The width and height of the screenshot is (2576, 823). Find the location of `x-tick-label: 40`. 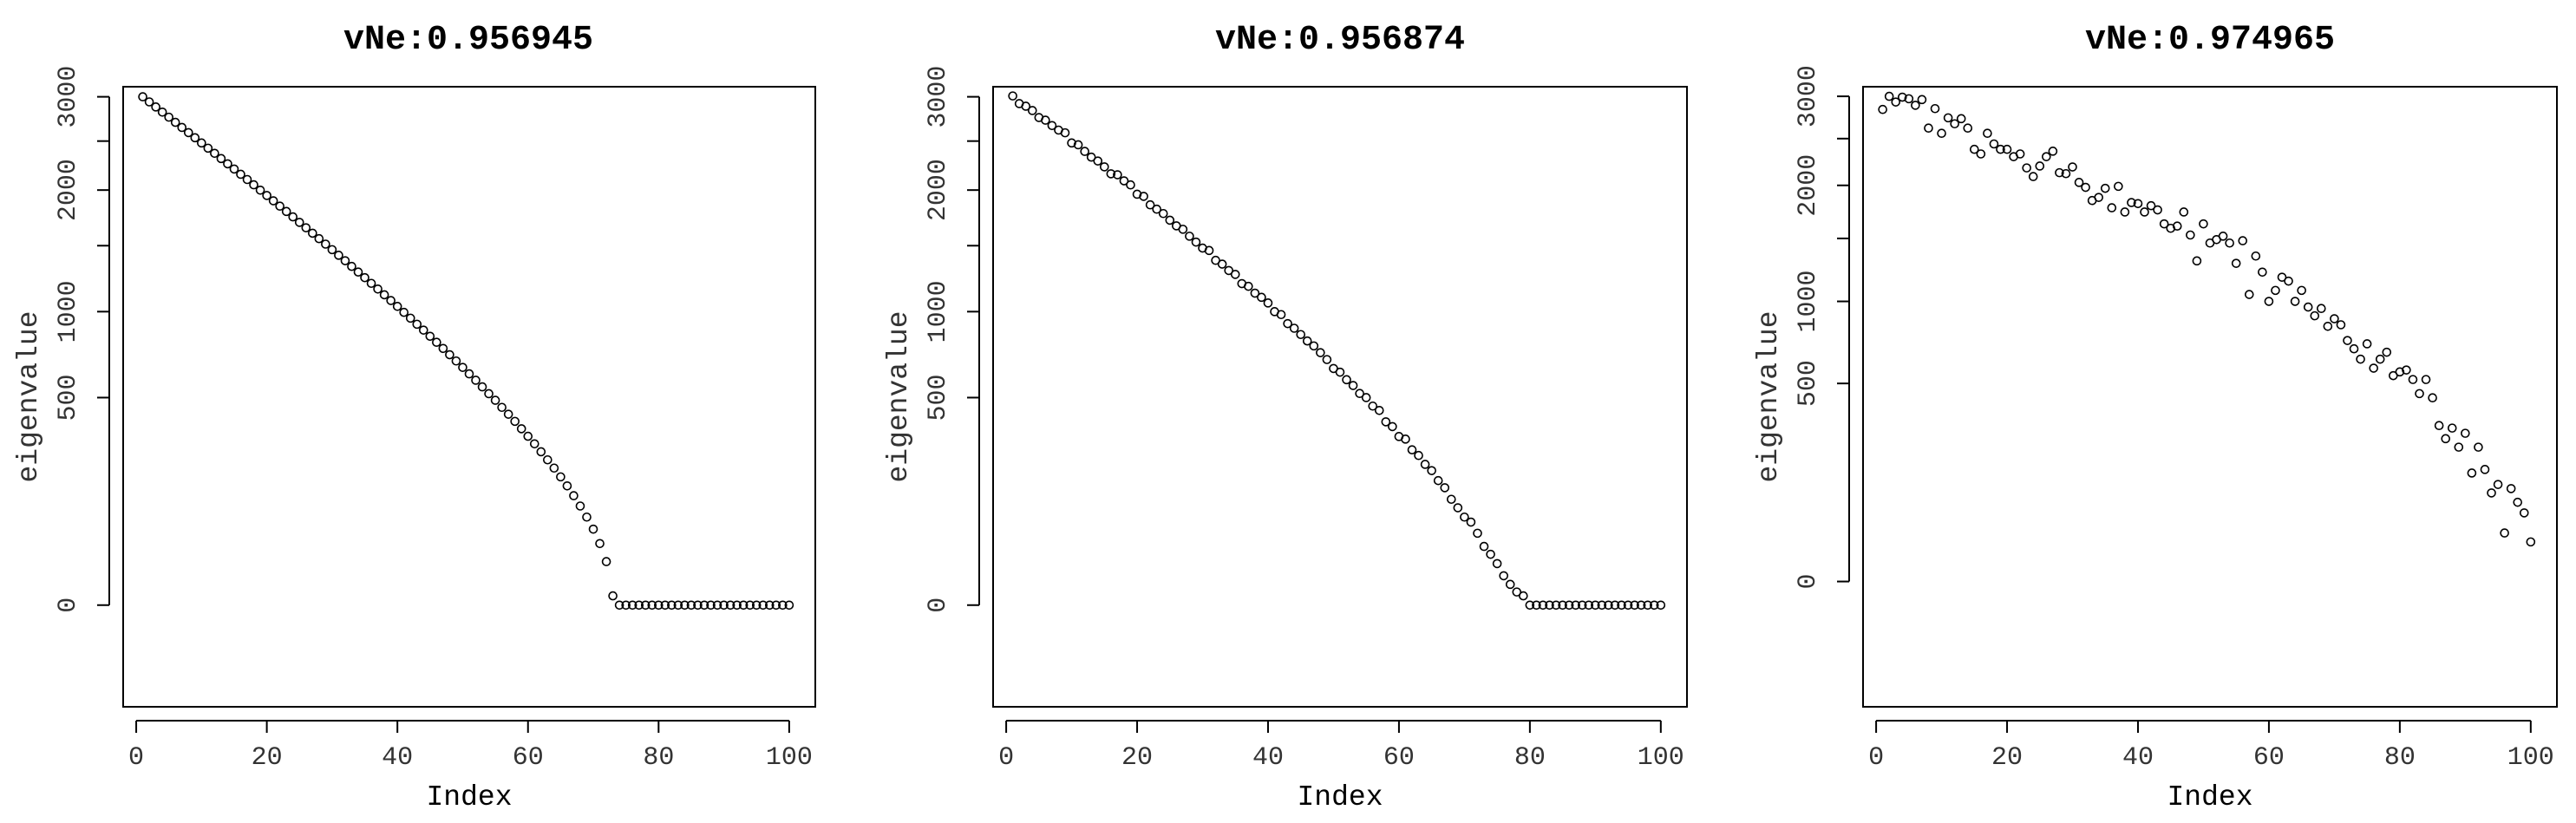

x-tick-label: 40 is located at coordinates (1268, 758).